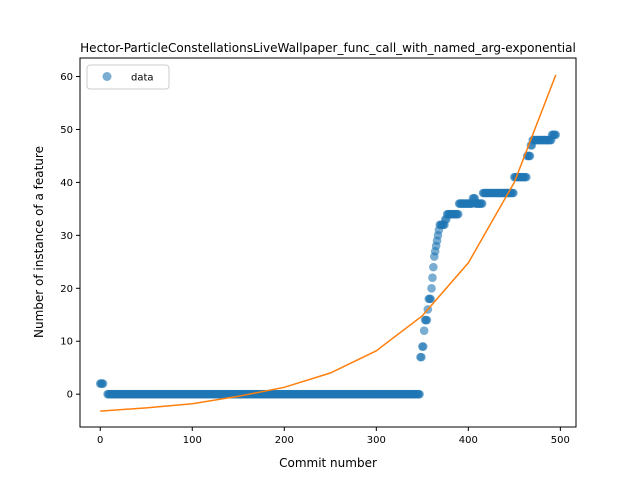 The width and height of the screenshot is (640, 480). What do you see at coordinates (333, 436) in the screenshot?
I see `x-axis-ticks: 0 100 200 300 400 500` at bounding box center [333, 436].